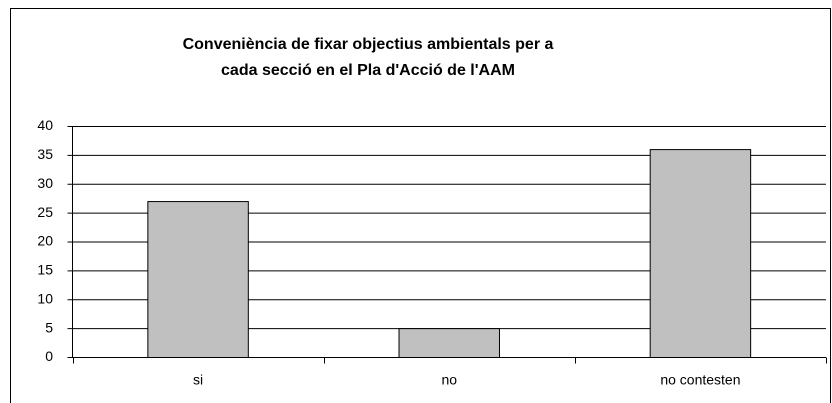 The height and width of the screenshot is (403, 832). Describe the element at coordinates (45, 154) in the screenshot. I see `y-tick-label: 35` at that location.